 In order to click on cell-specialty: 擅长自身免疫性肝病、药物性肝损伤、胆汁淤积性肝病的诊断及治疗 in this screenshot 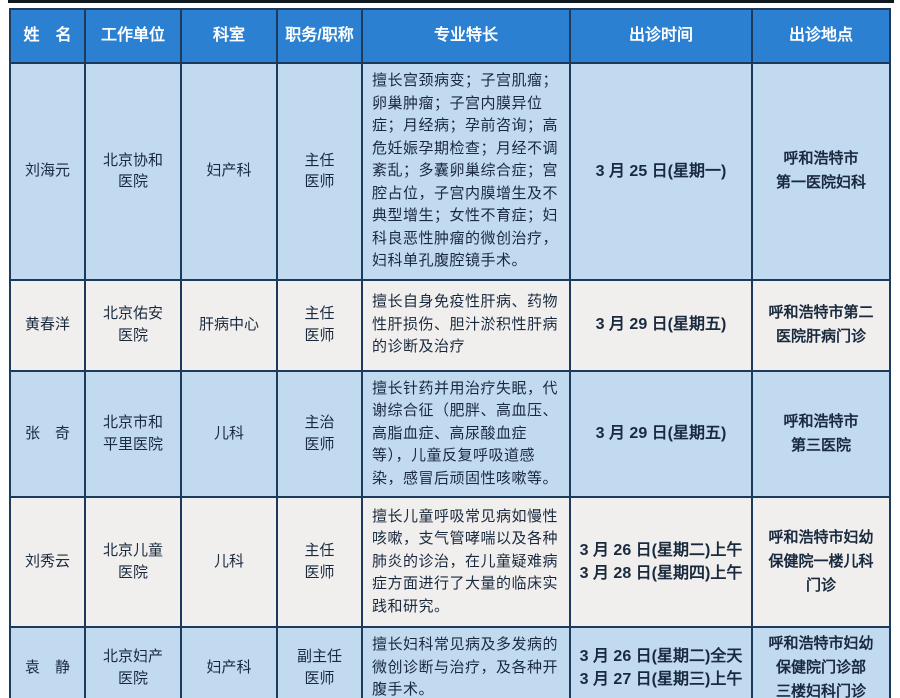, I will do `click(466, 325)`.